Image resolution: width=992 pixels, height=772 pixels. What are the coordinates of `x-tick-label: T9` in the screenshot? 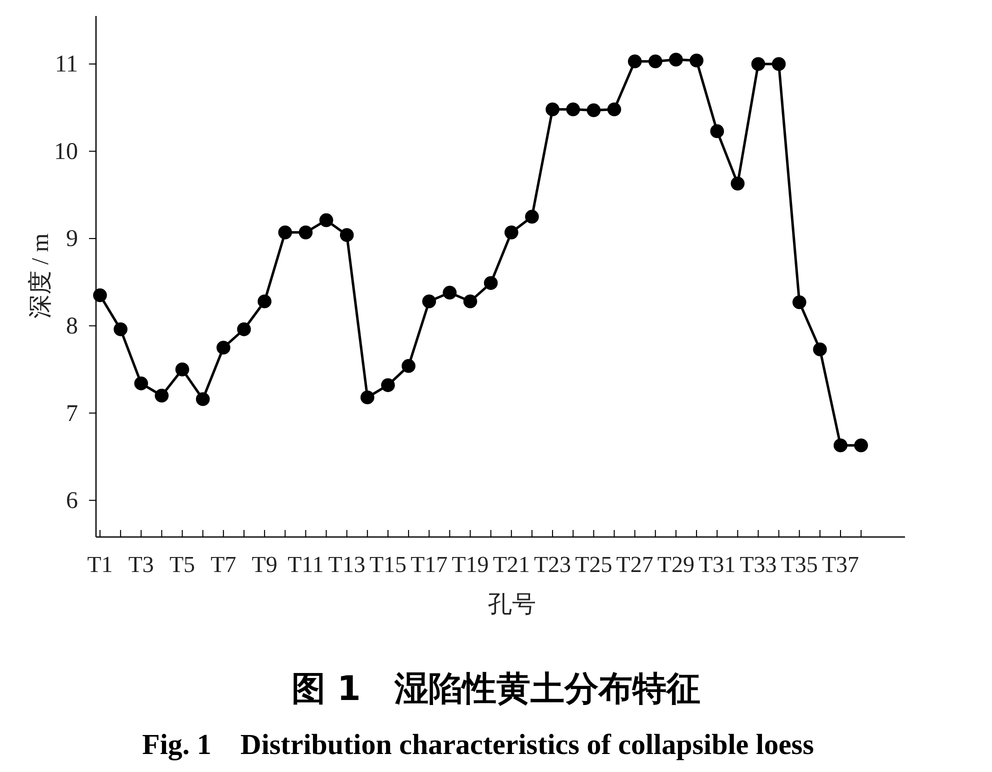 It's located at (265, 565).